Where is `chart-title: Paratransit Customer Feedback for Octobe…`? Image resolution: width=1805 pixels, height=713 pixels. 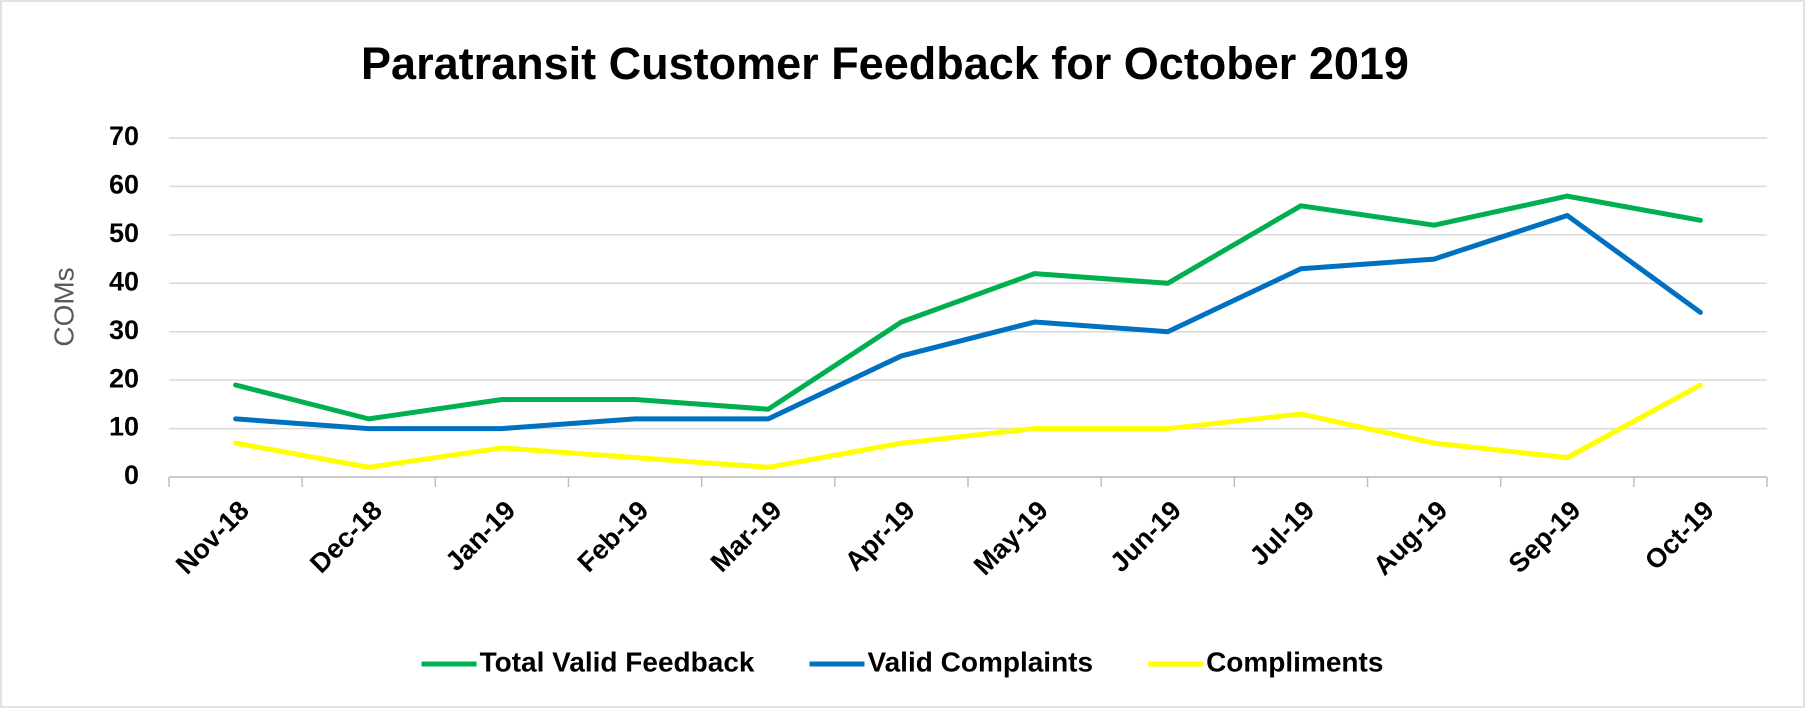
chart-title: Paratransit Customer Feedback for Octobe… is located at coordinates (885, 63).